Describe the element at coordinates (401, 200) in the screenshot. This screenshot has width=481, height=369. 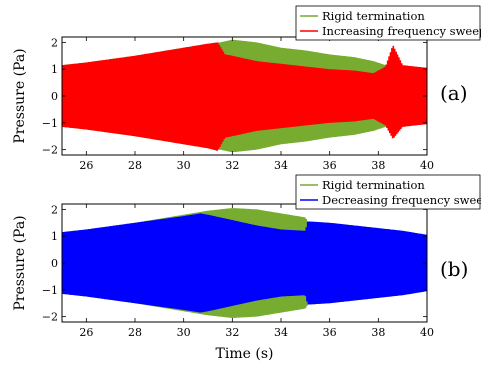
I see `legend-entry-label: Decreasing frequency sweep` at that location.